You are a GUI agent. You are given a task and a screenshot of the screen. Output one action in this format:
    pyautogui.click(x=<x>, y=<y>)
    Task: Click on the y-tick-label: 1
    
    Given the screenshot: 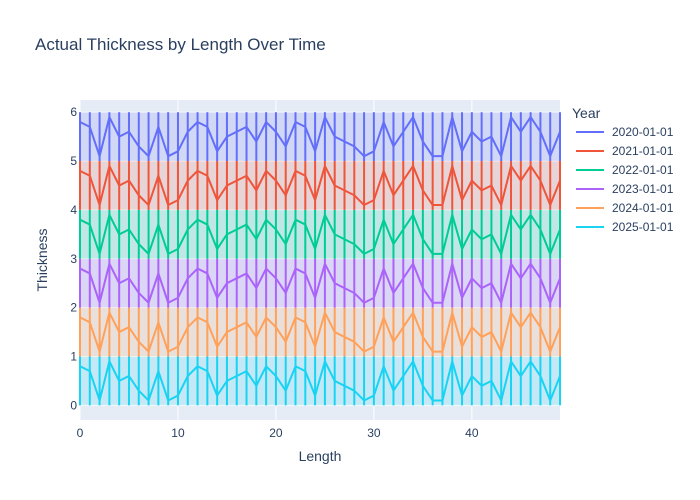 What is the action you would take?
    pyautogui.click(x=73, y=356)
    